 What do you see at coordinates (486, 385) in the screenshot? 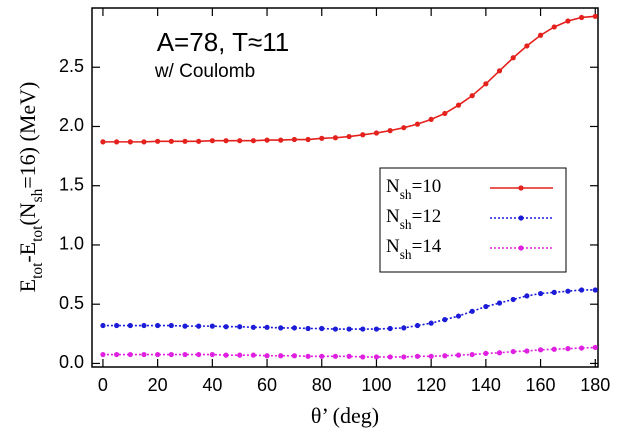
I see `x-tick-label: 140` at bounding box center [486, 385].